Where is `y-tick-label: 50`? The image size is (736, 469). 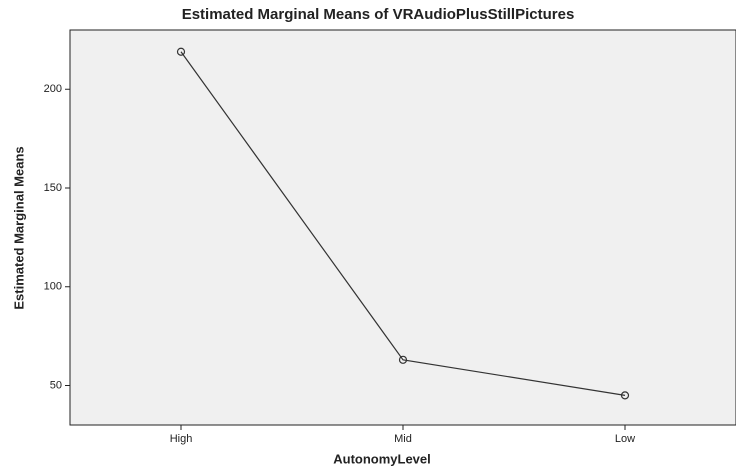 y-tick-label: 50 is located at coordinates (56, 385).